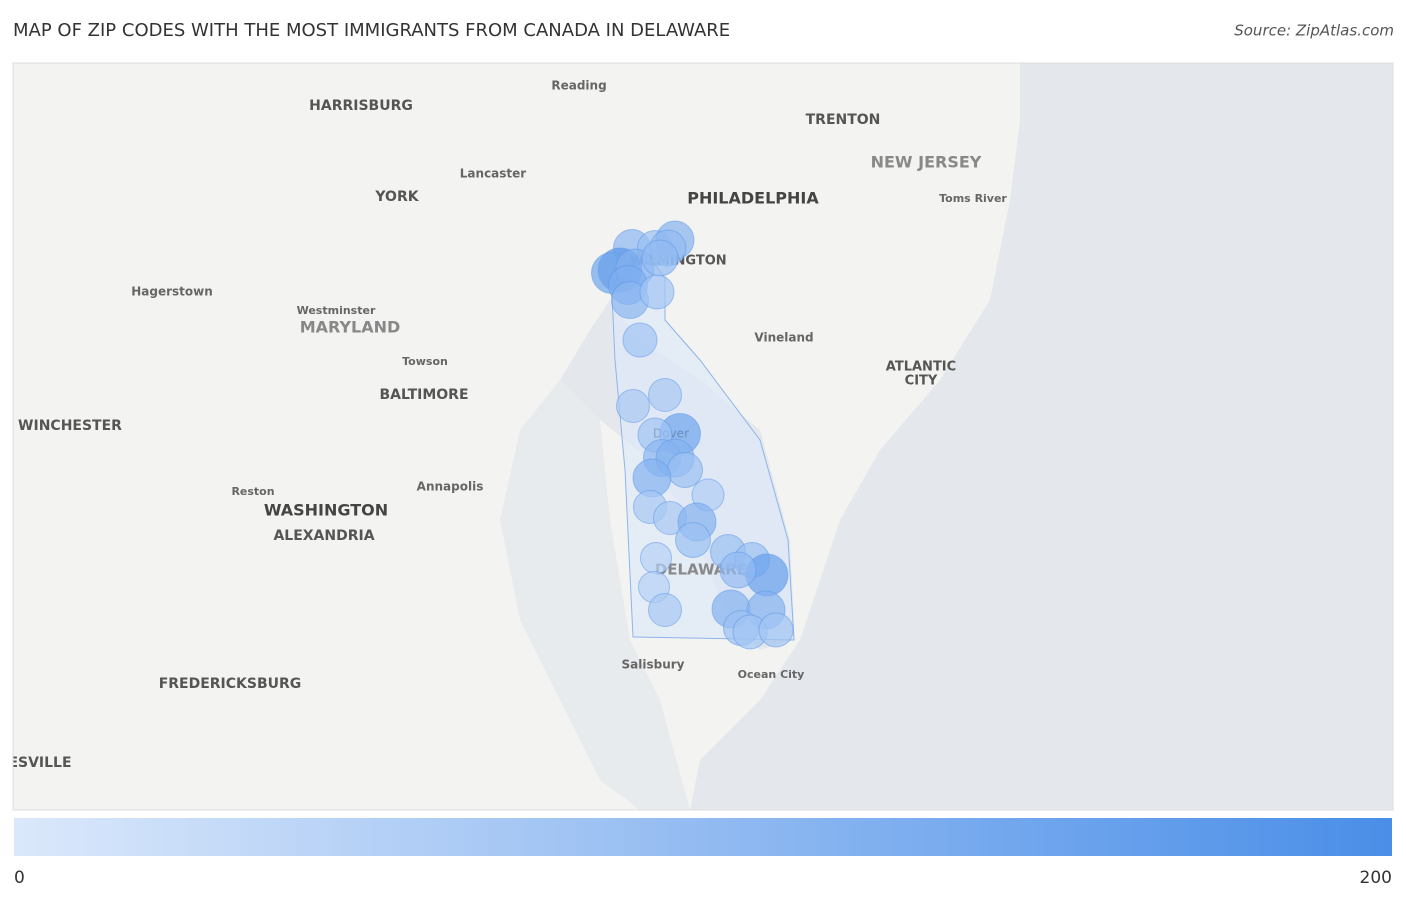 This screenshot has height=899, width=1406. Describe the element at coordinates (450, 487) in the screenshot. I see `place-label: Annapolis` at that location.